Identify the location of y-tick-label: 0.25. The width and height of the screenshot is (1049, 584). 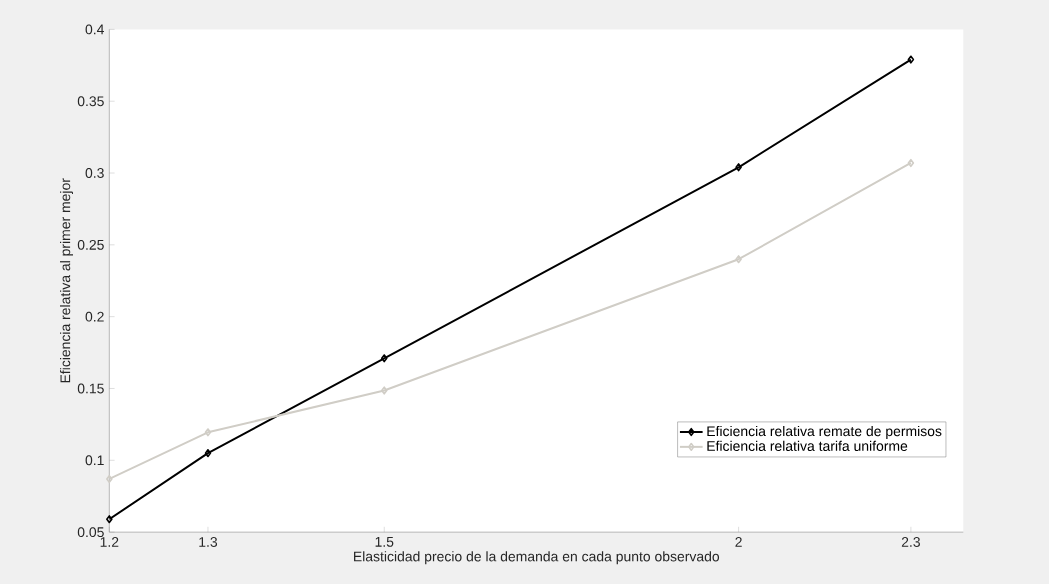
(90, 244).